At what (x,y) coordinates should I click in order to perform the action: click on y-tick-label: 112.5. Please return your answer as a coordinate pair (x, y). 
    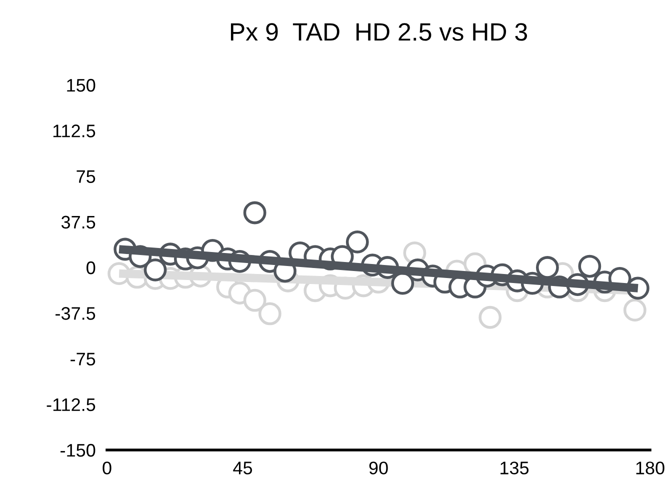
    Looking at the image, I should click on (74, 131).